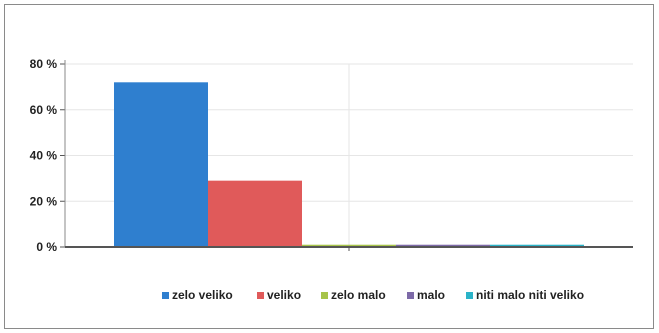  I want to click on legend-label: malo, so click(431, 295).